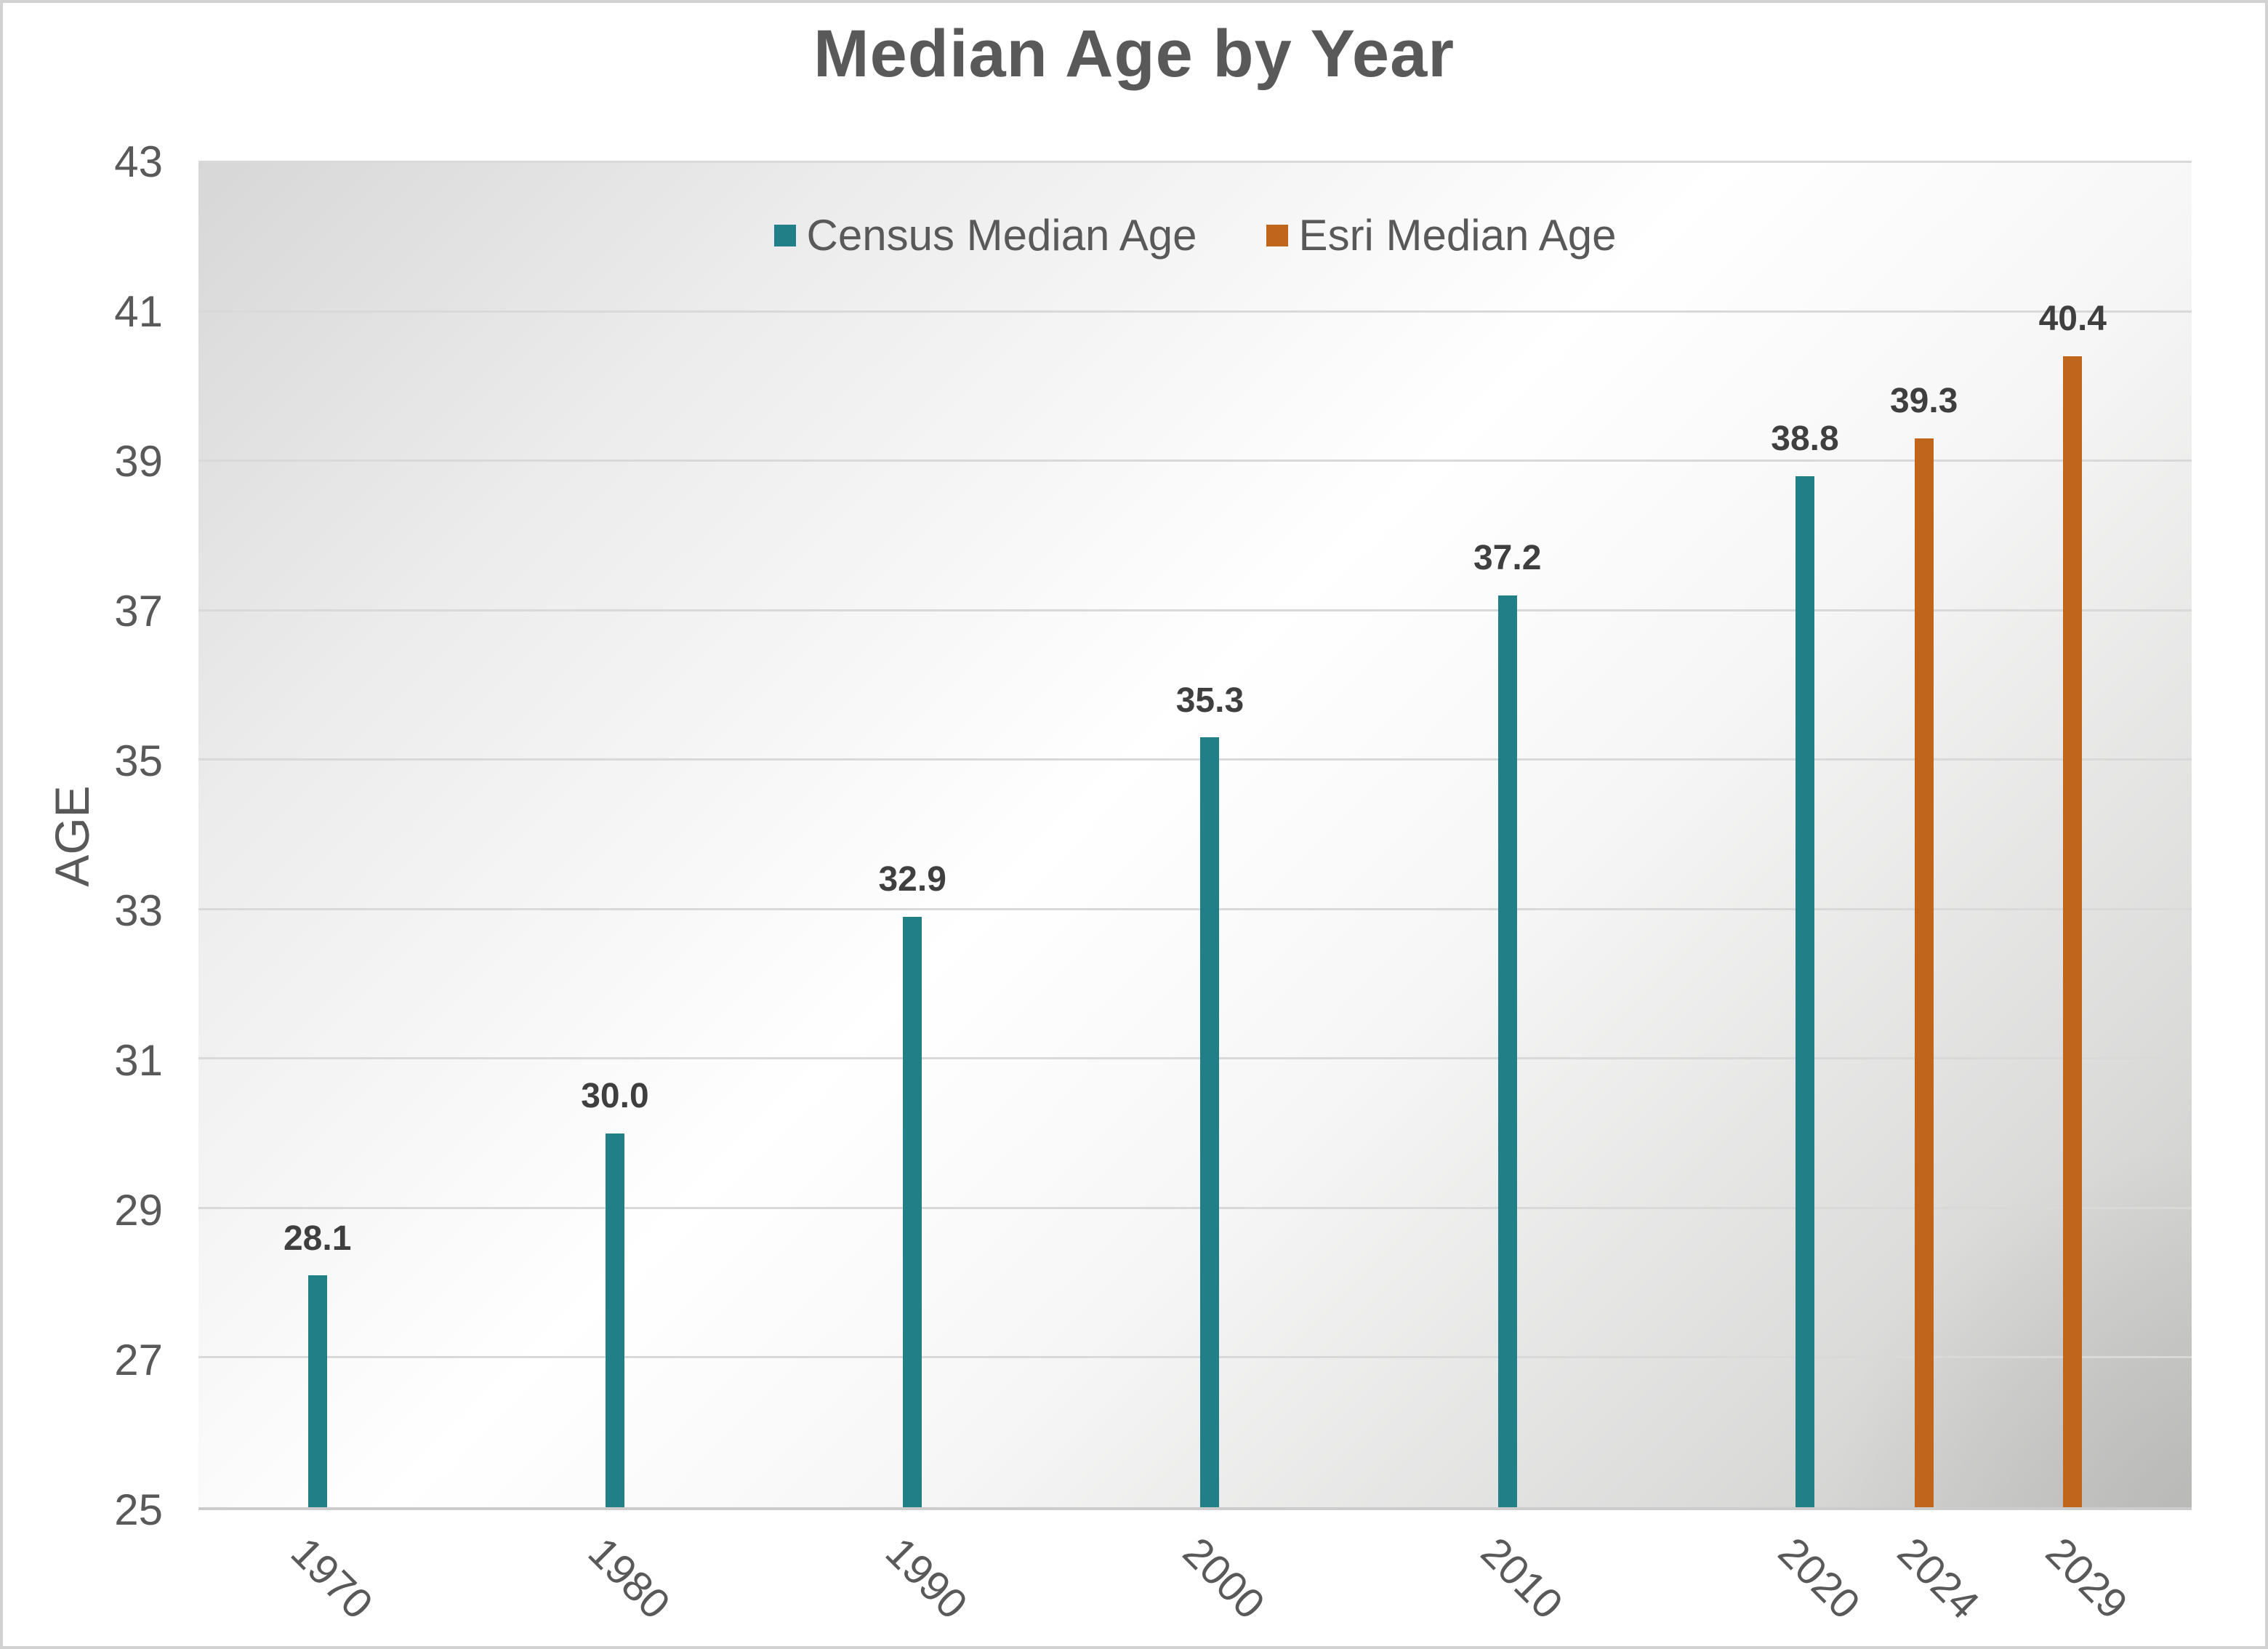  What do you see at coordinates (2073, 931) in the screenshot?
I see `bar-esri-2029` at bounding box center [2073, 931].